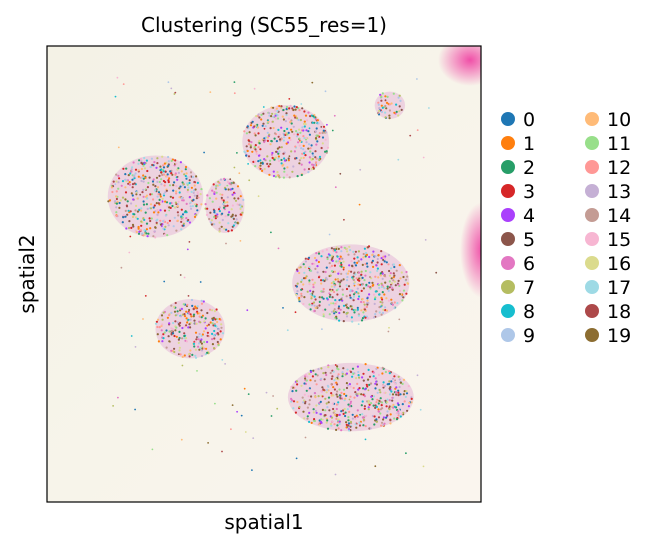 This screenshot has width=657, height=549. I want to click on legend-label-8: 8, so click(529, 312).